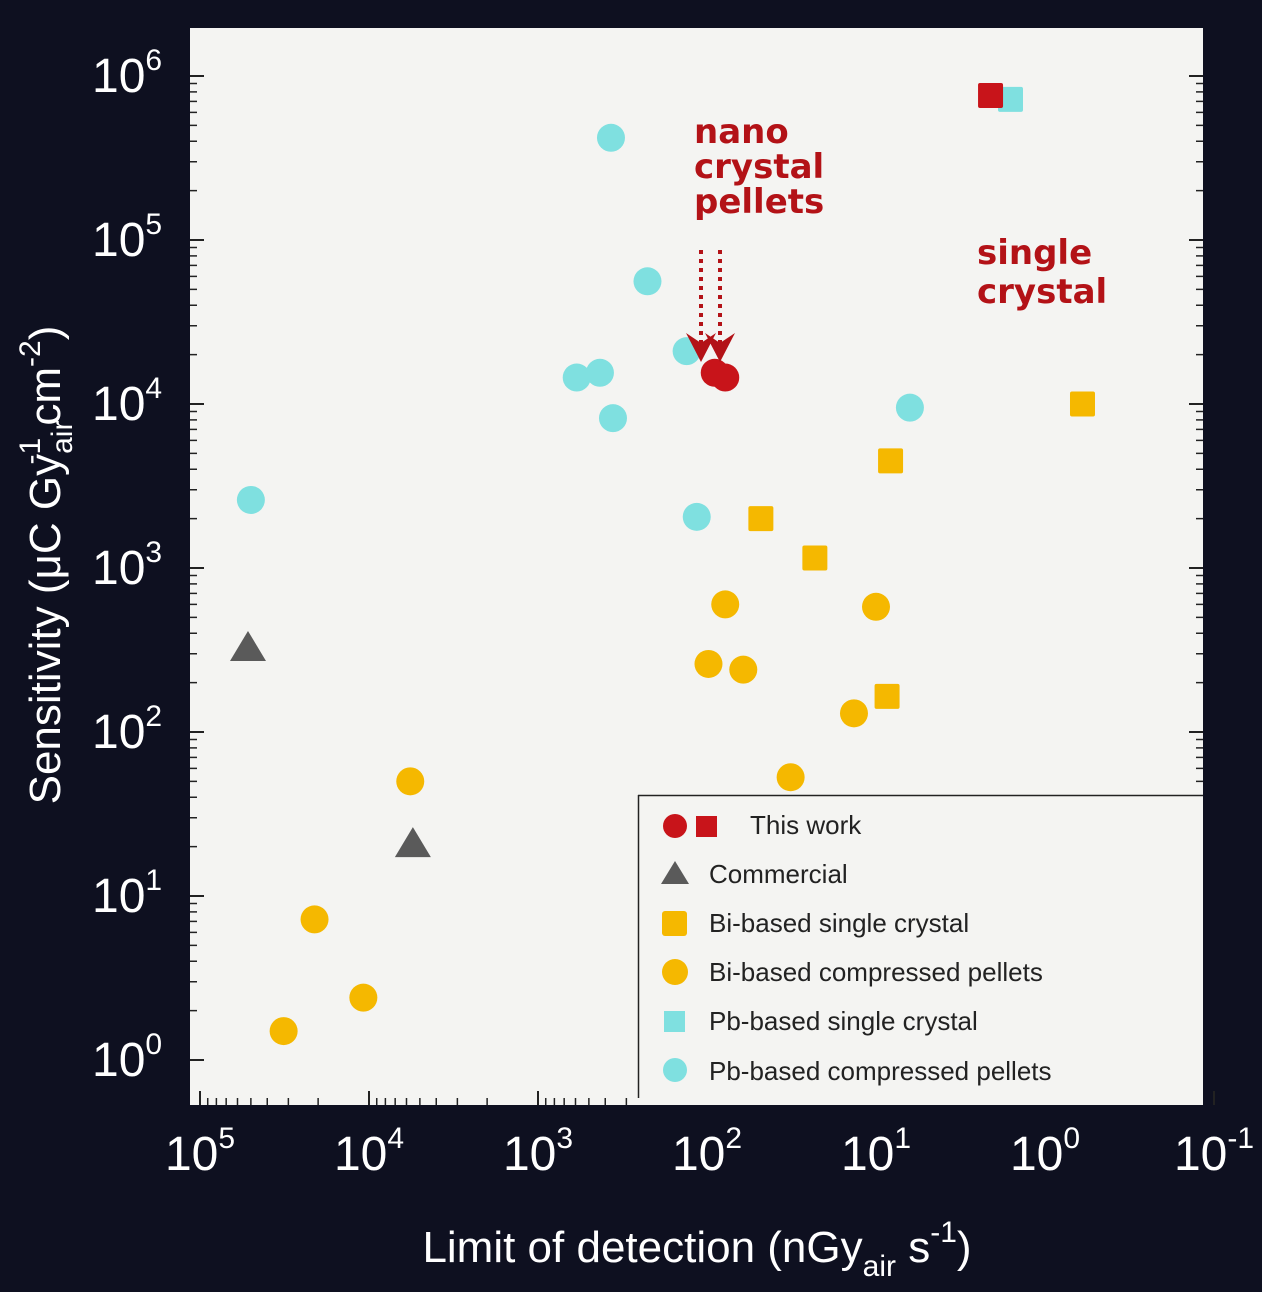  I want to click on annotation-nanocrystal: nano crystal pellets, so click(755, 237).